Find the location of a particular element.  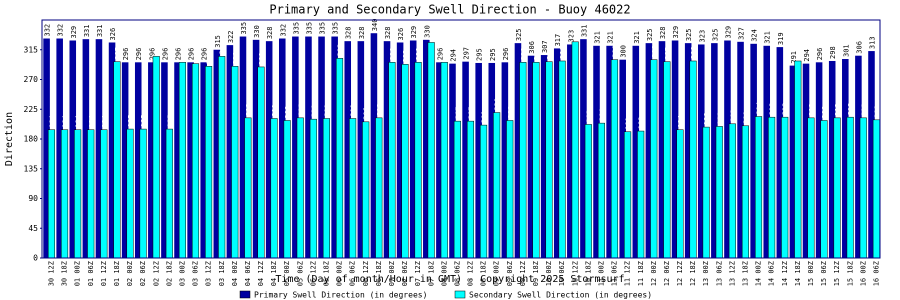

data-label: 220 is located at coordinates (498, 104).